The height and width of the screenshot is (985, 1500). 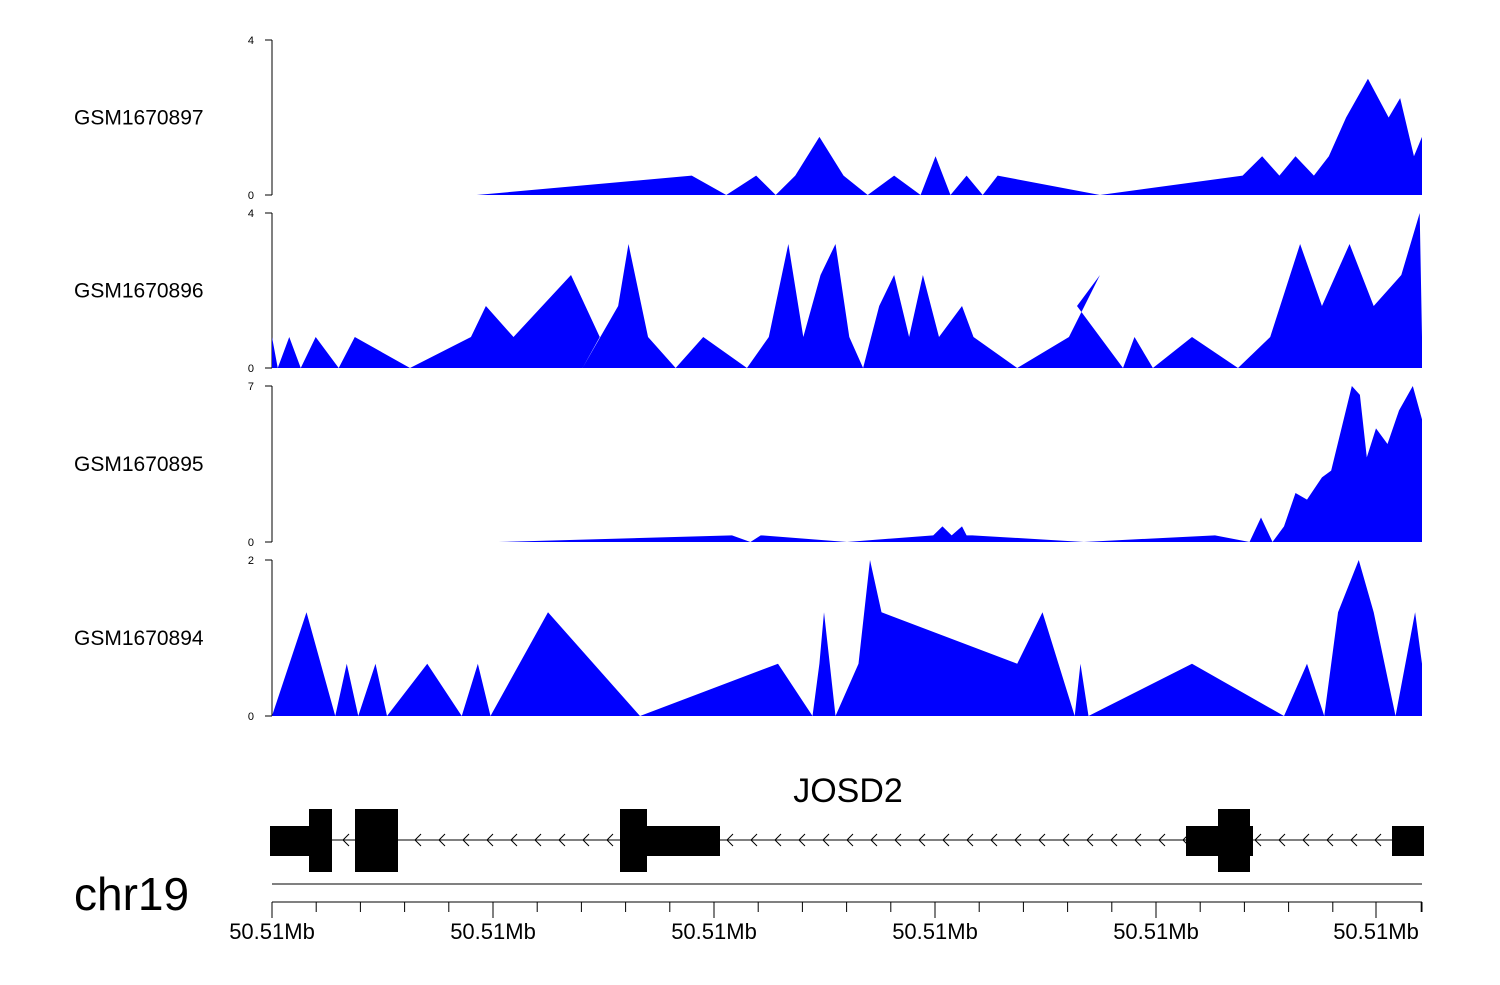 What do you see at coordinates (139, 638) in the screenshot?
I see `track-label: GSM1670894` at bounding box center [139, 638].